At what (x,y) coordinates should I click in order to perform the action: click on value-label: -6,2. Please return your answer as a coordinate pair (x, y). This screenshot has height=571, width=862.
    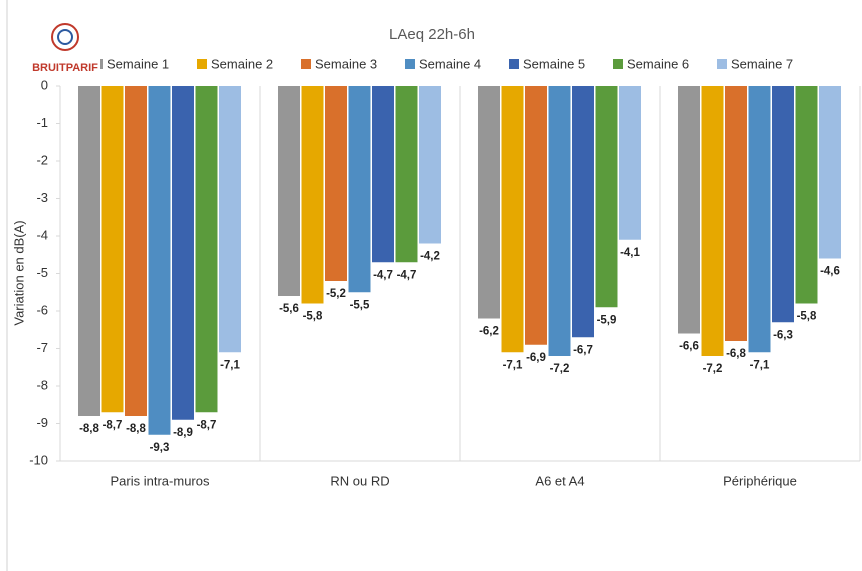
    Looking at the image, I should click on (489, 332).